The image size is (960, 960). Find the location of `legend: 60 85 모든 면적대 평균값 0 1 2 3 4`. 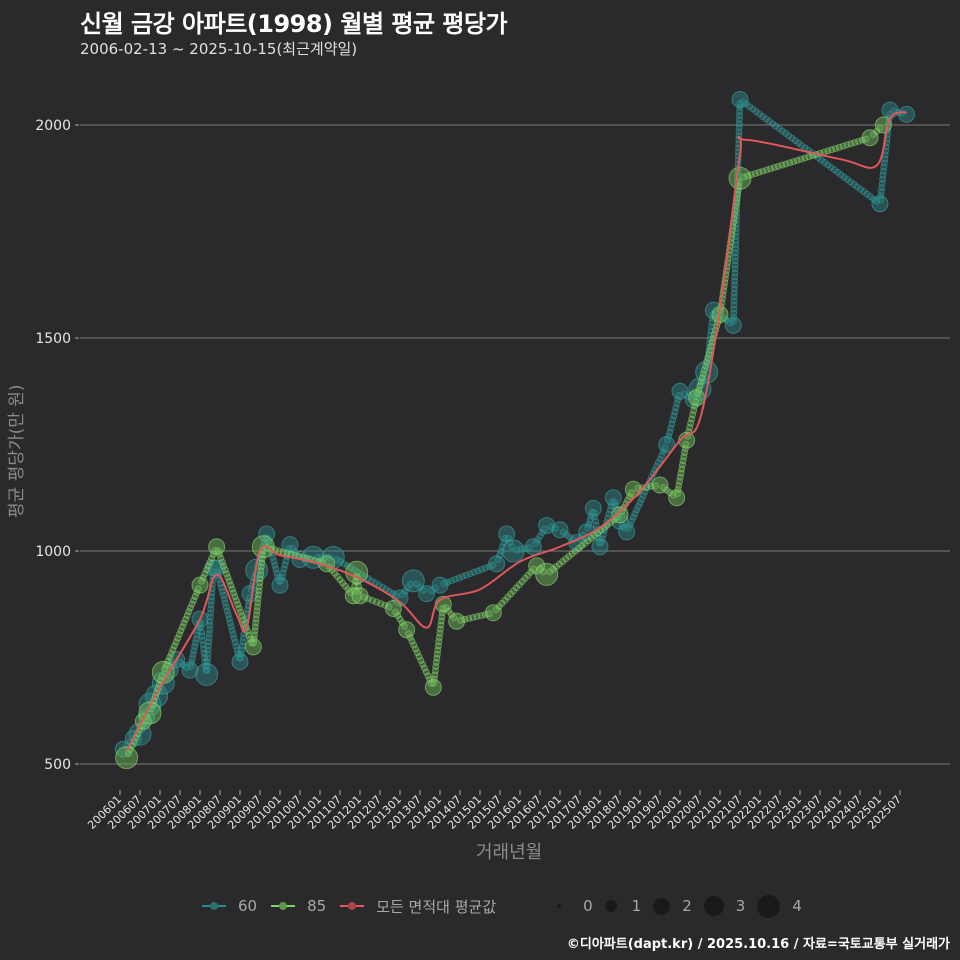

legend: 60 85 모든 면적대 평균값 0 1 2 3 4 is located at coordinates (507, 906).